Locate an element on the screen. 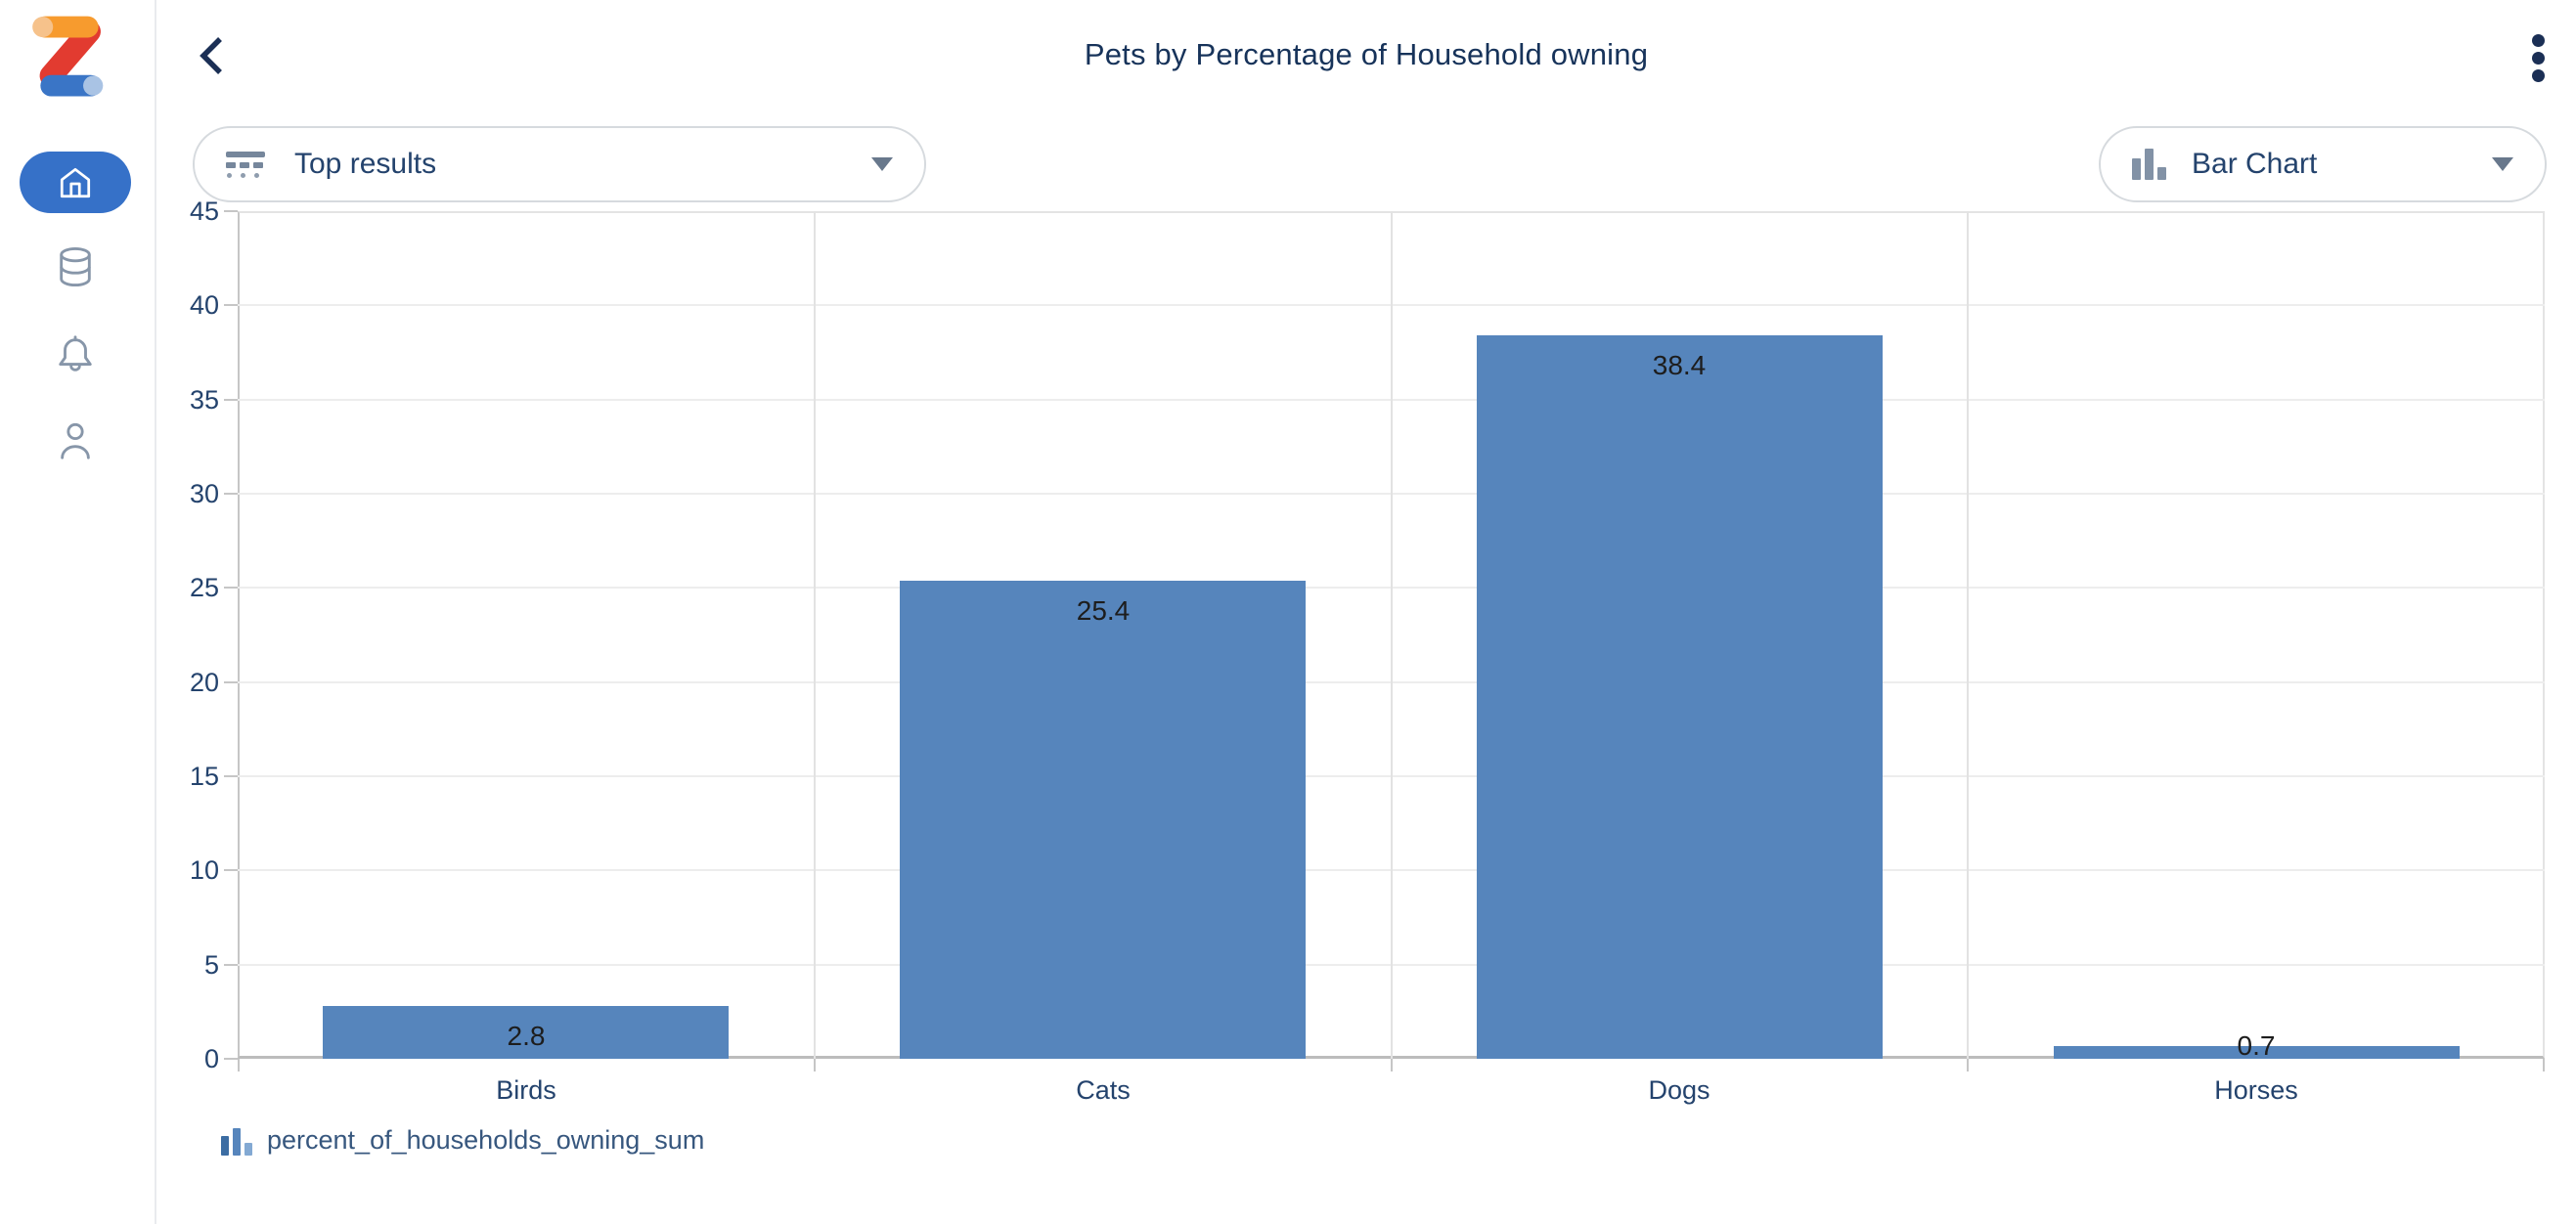 The image size is (2576, 1224). bar-value-label: 0.7 is located at coordinates (2256, 1045).